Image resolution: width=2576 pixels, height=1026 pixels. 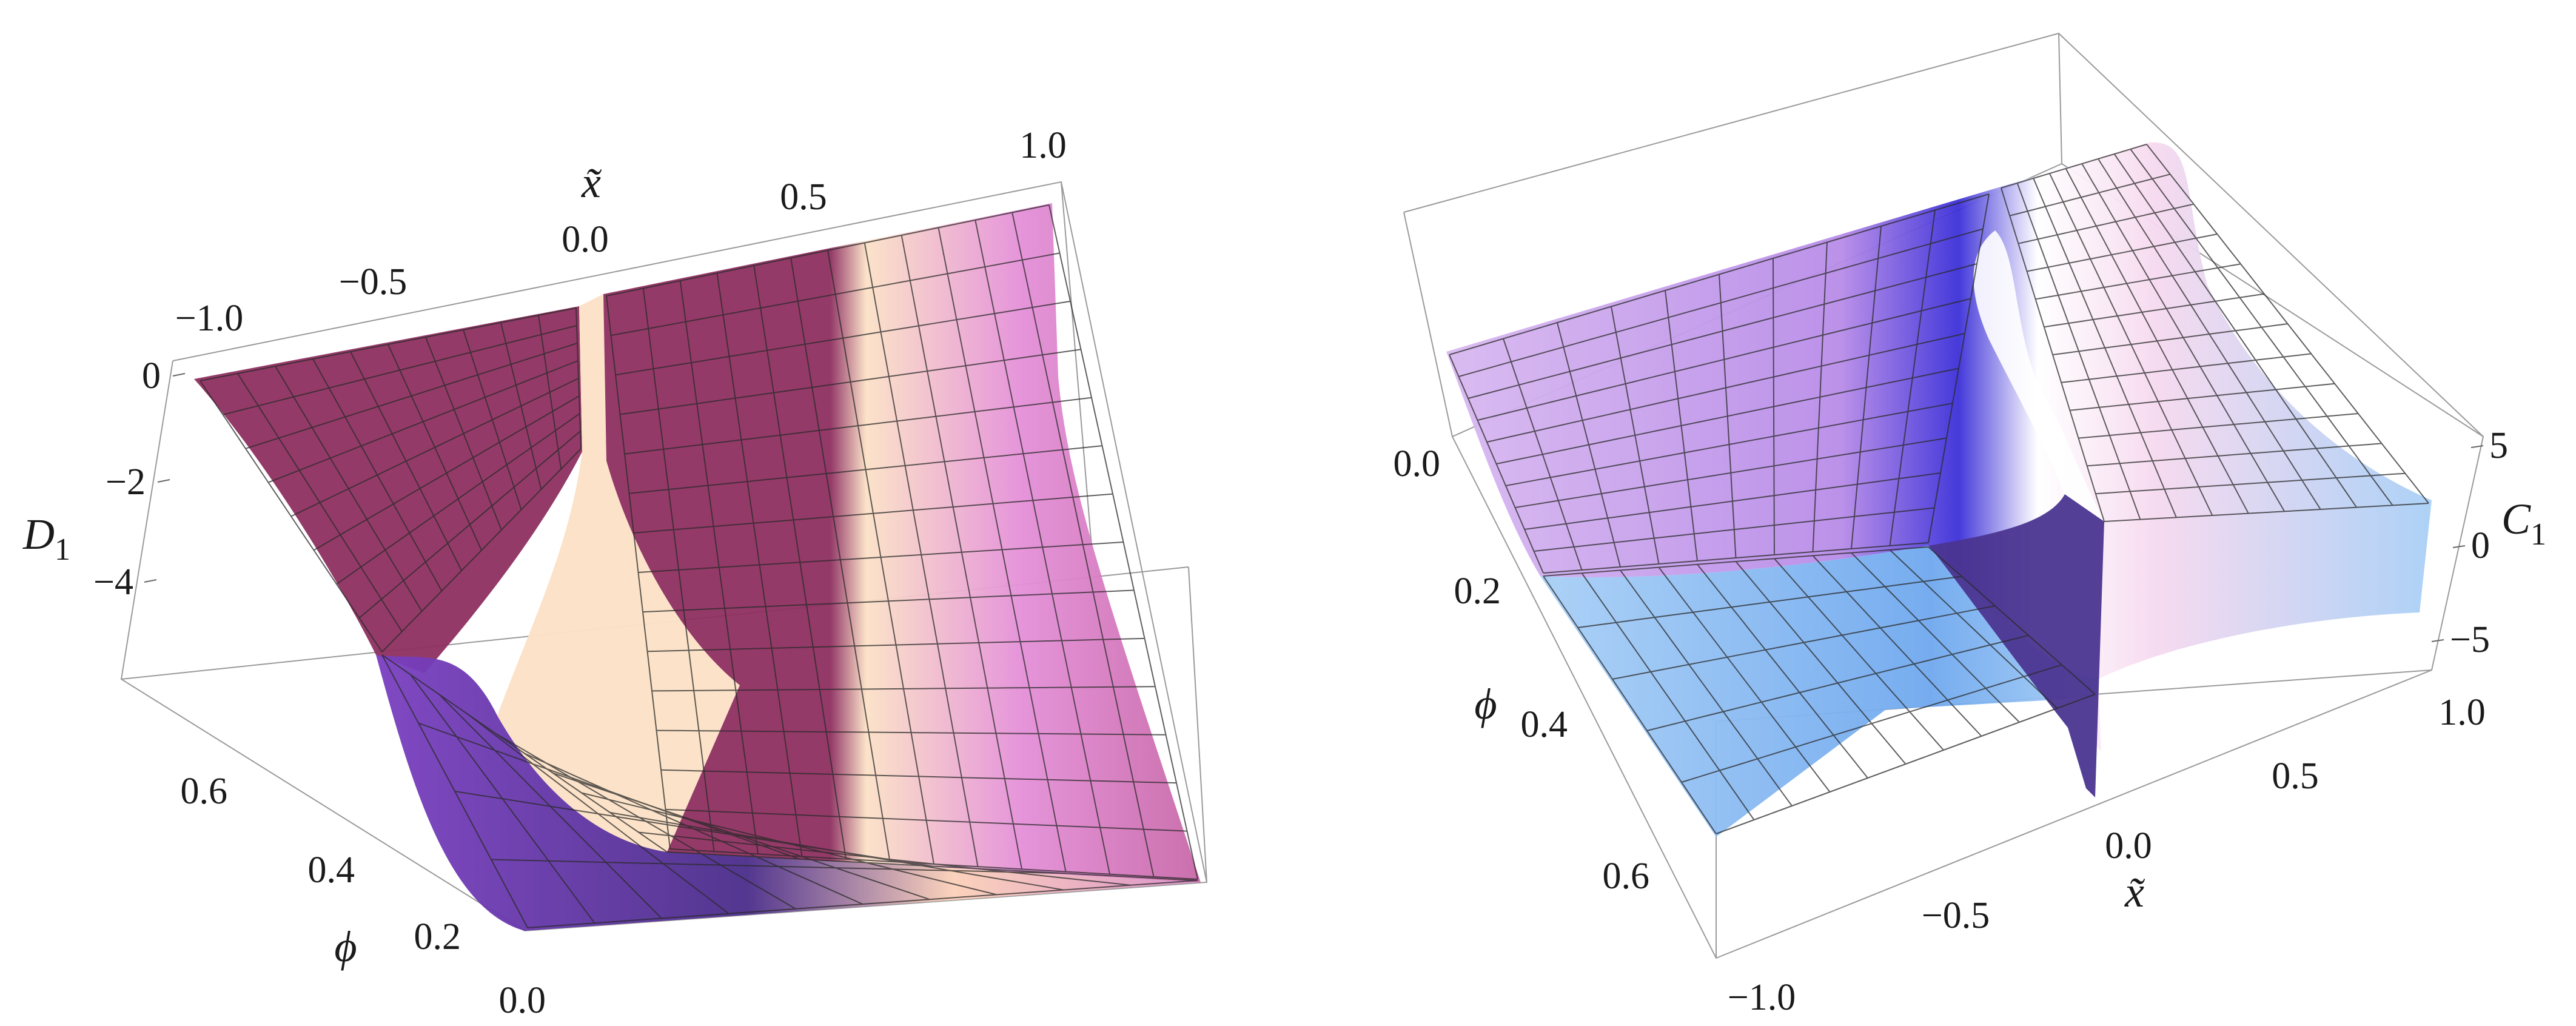 I want to click on z-tick-1: −2, so click(x=126, y=482).